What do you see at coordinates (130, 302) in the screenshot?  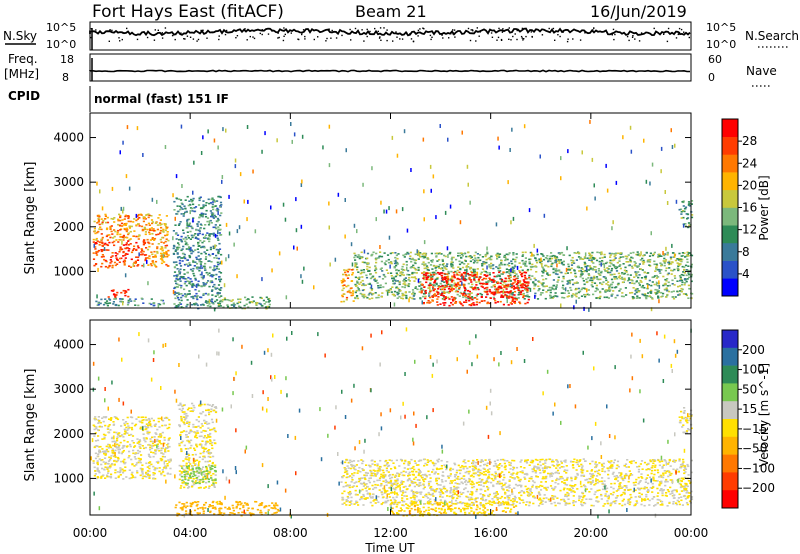 I see `heatmap-region` at bounding box center [130, 302].